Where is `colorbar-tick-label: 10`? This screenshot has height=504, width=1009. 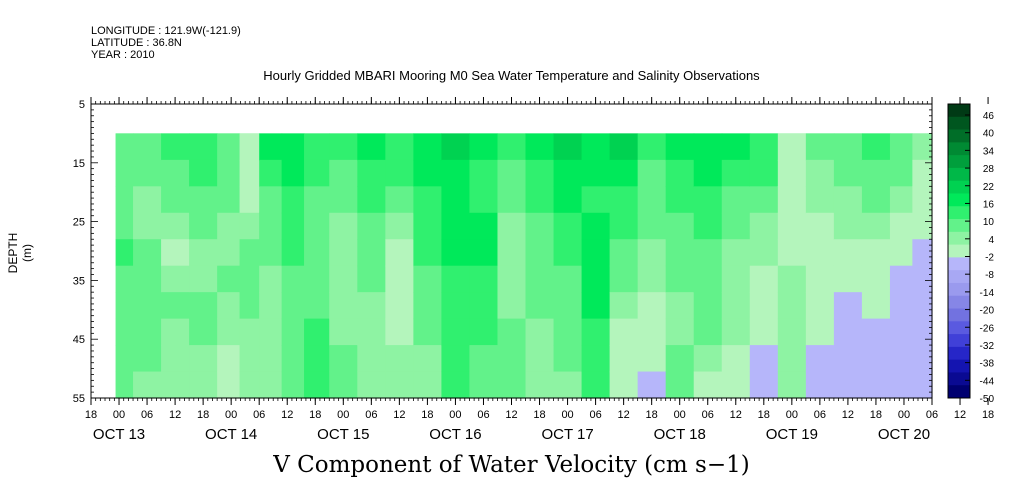
colorbar-tick-label: 10 is located at coordinates (989, 222).